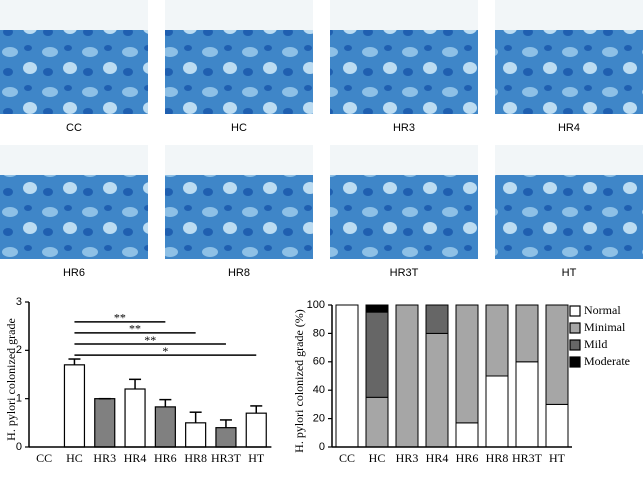 The width and height of the screenshot is (643, 477). Describe the element at coordinates (316, 305) in the screenshot. I see `y-tick-label: 100` at that location.